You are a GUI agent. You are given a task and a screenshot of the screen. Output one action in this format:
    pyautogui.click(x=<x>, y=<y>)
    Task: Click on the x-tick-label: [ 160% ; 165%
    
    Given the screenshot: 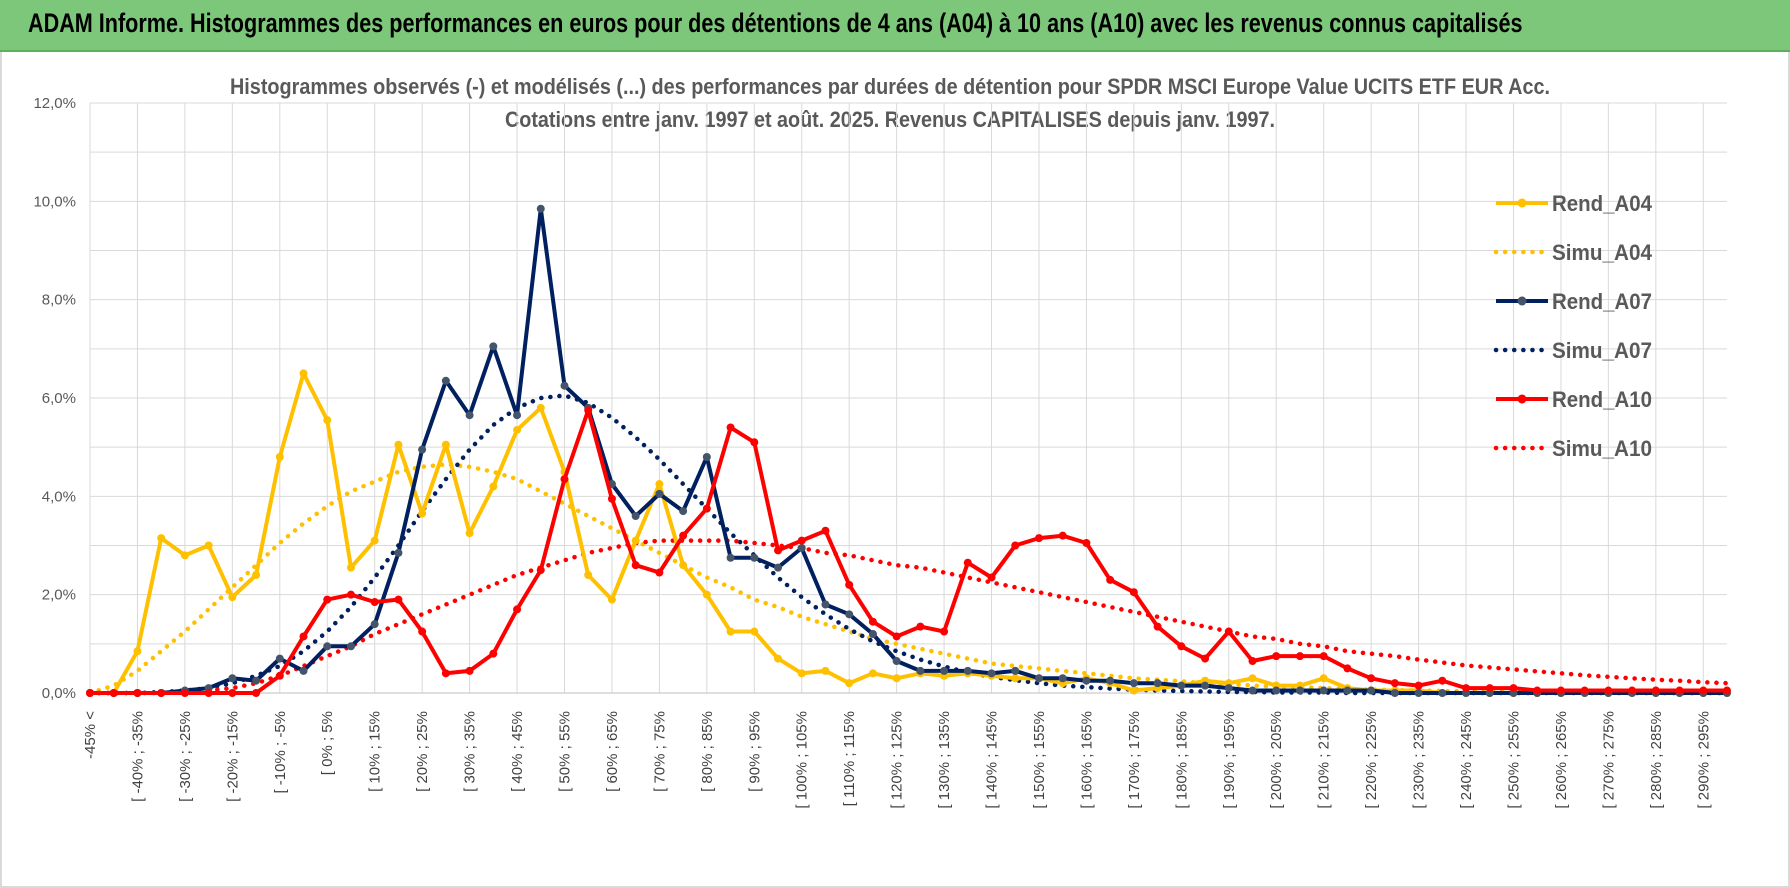 What is the action you would take?
    pyautogui.click(x=1086, y=760)
    